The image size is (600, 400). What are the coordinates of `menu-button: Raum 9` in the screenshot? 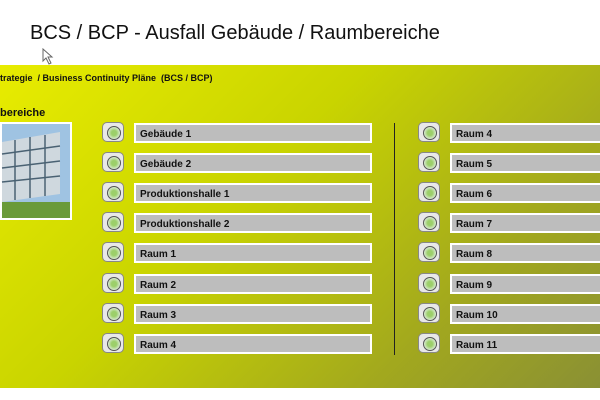 It's located at (525, 283).